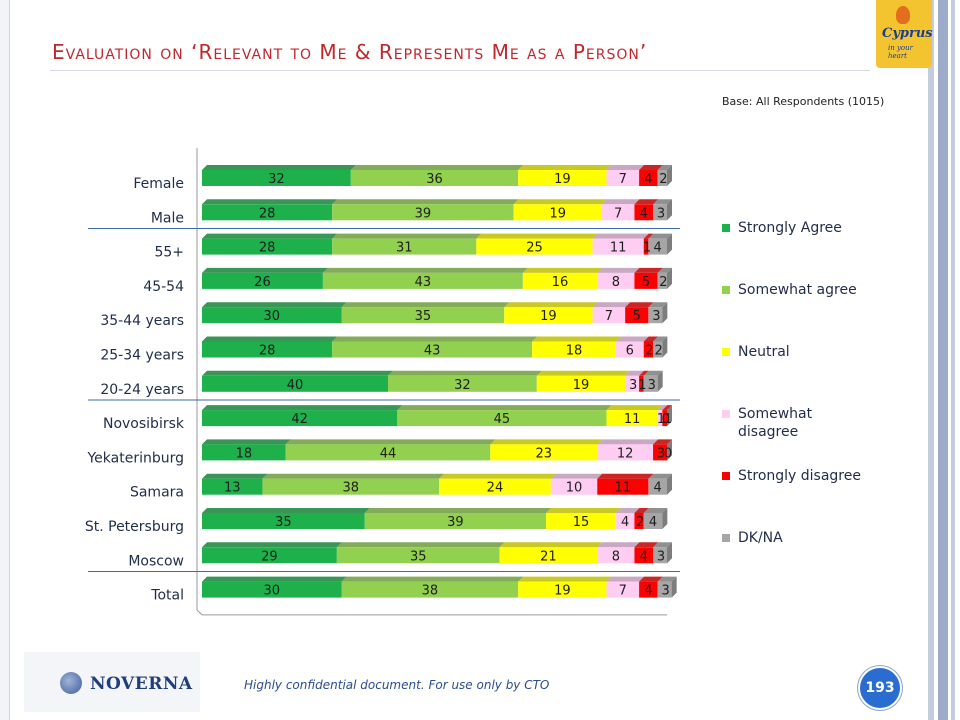 The width and height of the screenshot is (960, 720). I want to click on noverna-logo-text: NOVERNA, so click(141, 684).